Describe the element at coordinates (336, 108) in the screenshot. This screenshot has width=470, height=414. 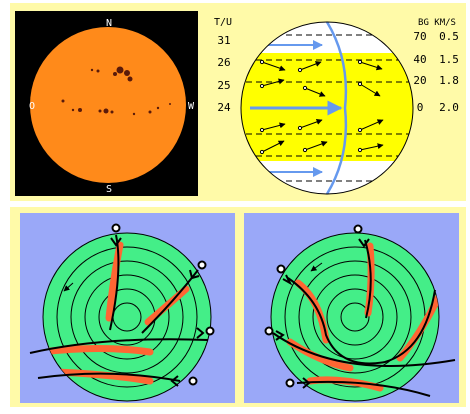
I see `meridian-curve` at that location.